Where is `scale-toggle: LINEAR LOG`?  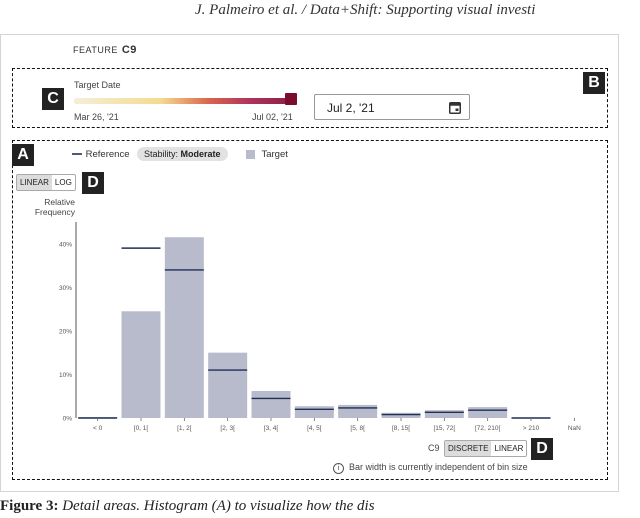 scale-toggle: LINEAR LOG is located at coordinates (46, 182).